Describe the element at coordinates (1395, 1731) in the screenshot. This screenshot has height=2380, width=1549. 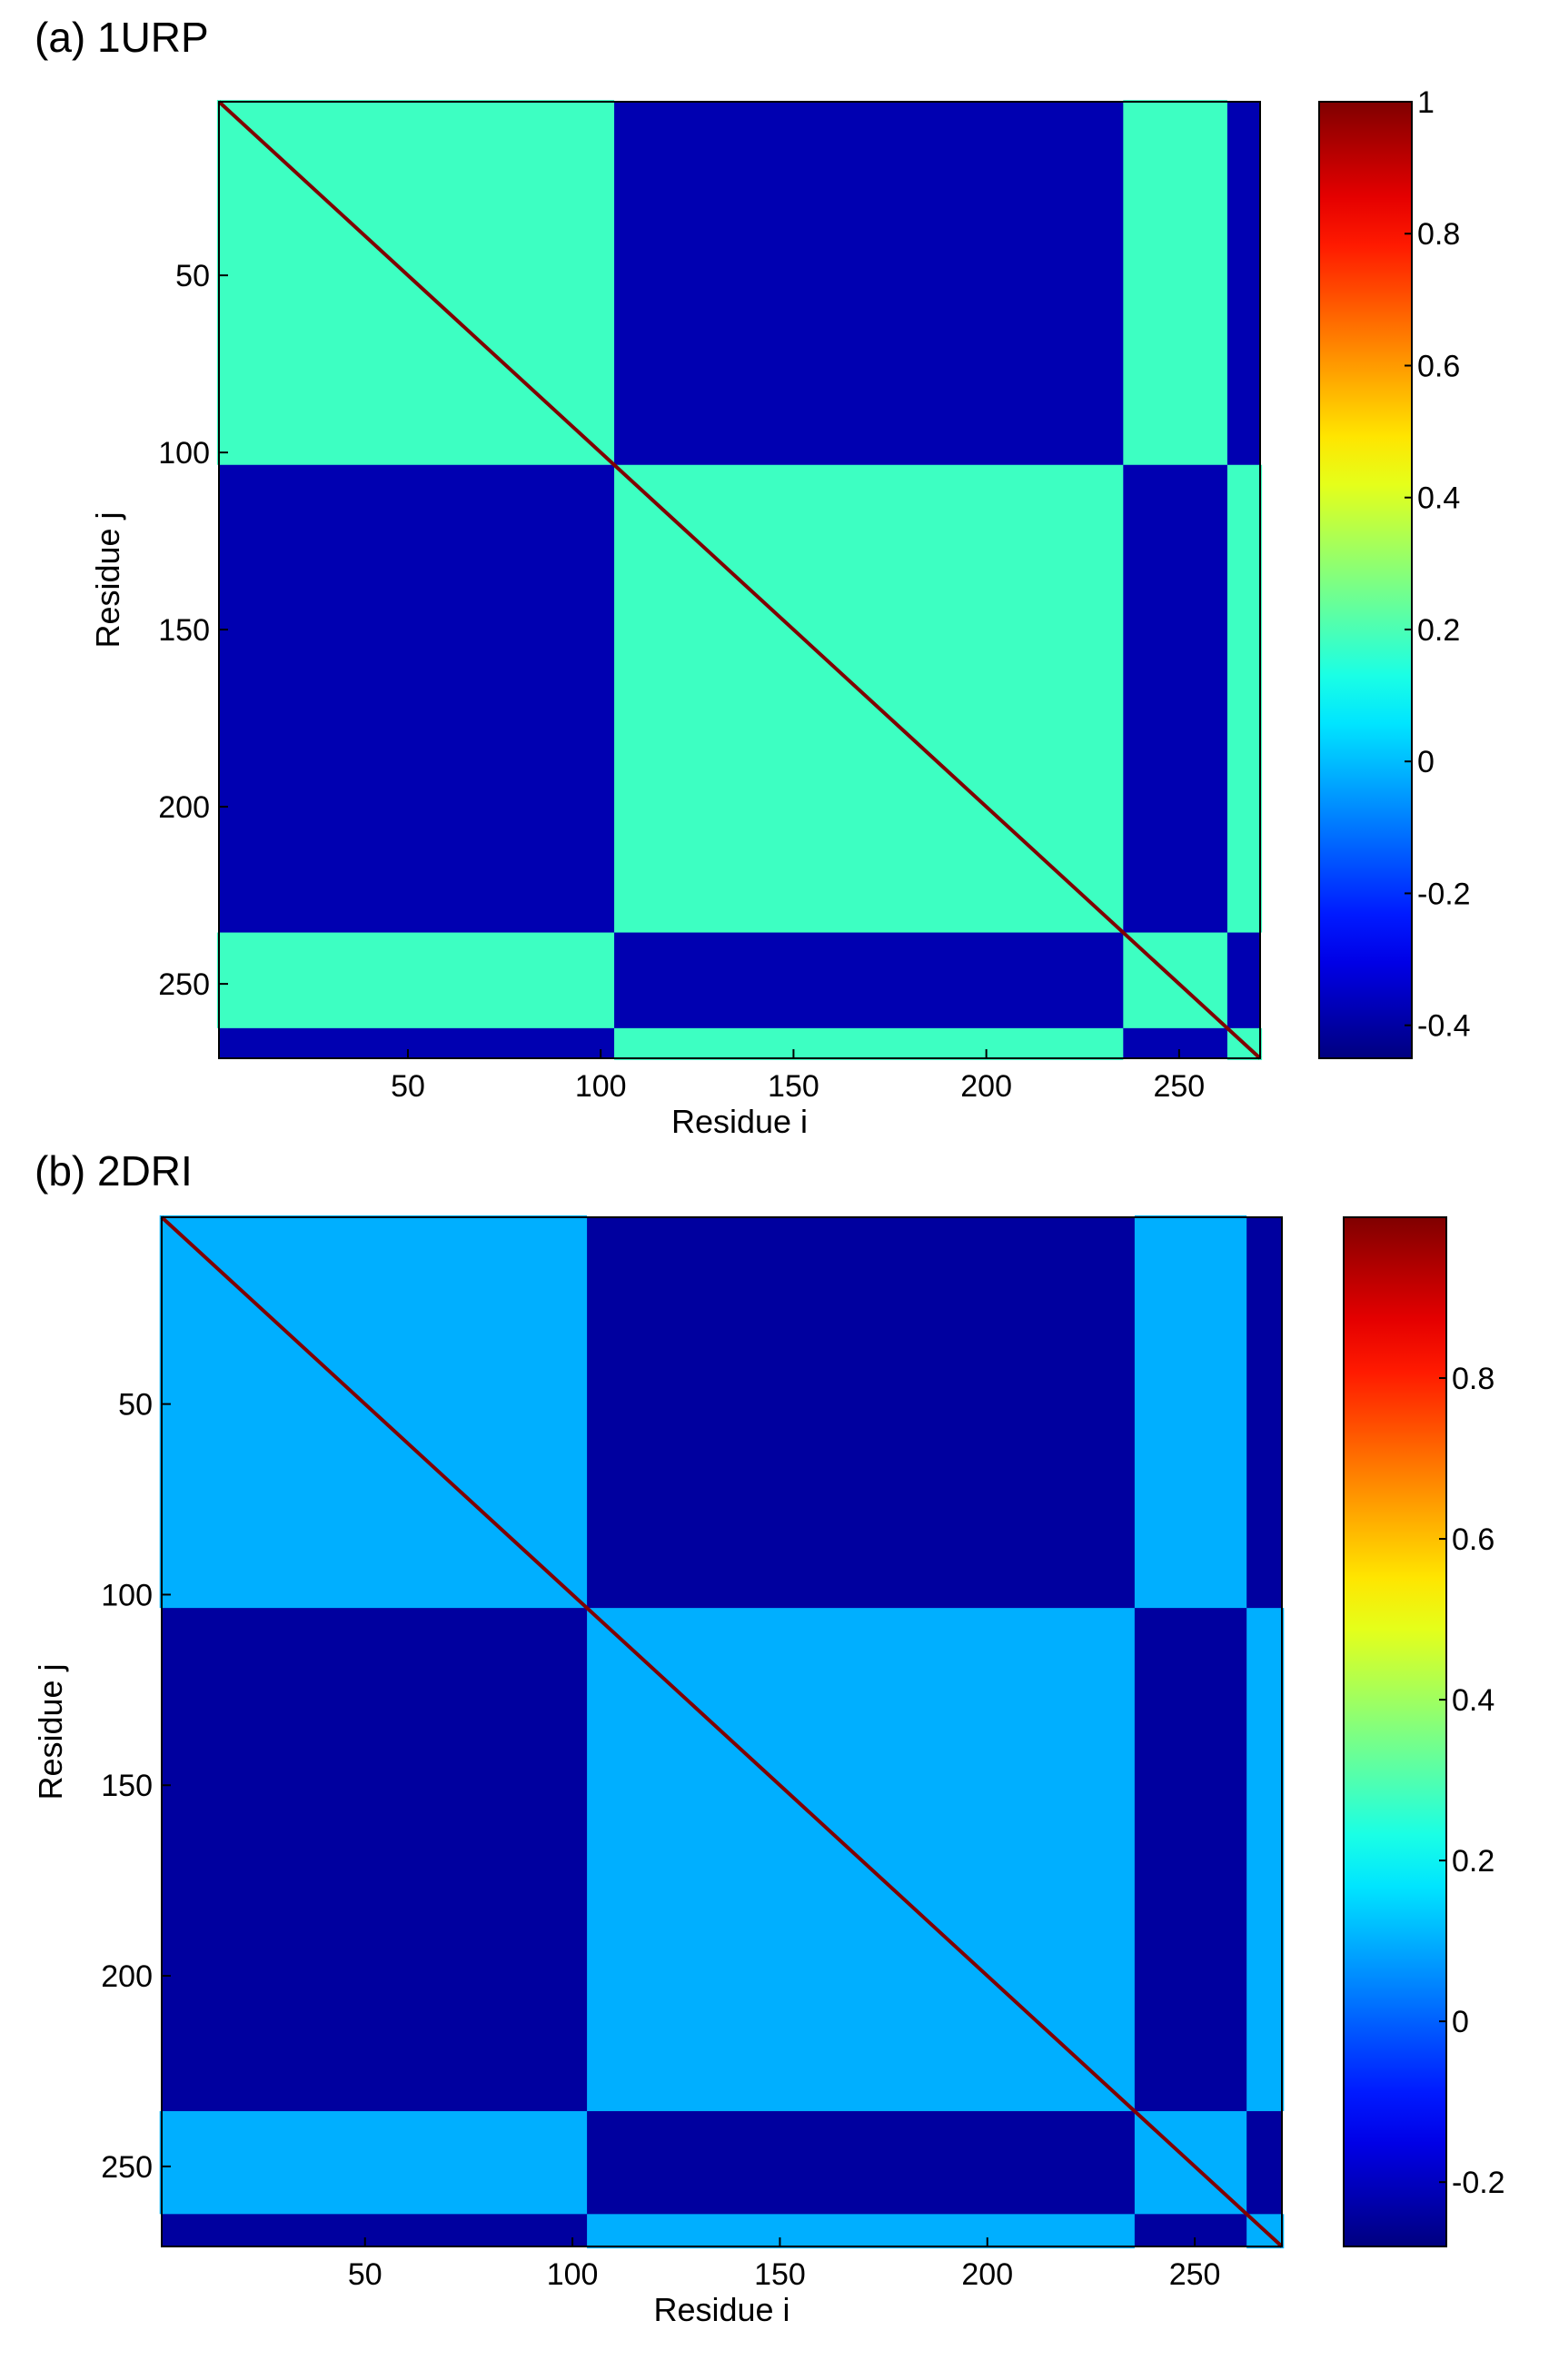
I see `colorbar-b` at that location.